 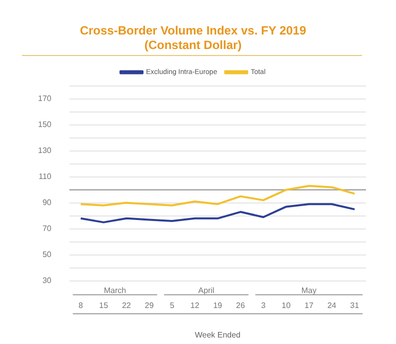 What do you see at coordinates (309, 291) in the screenshot?
I see `text: May` at bounding box center [309, 291].